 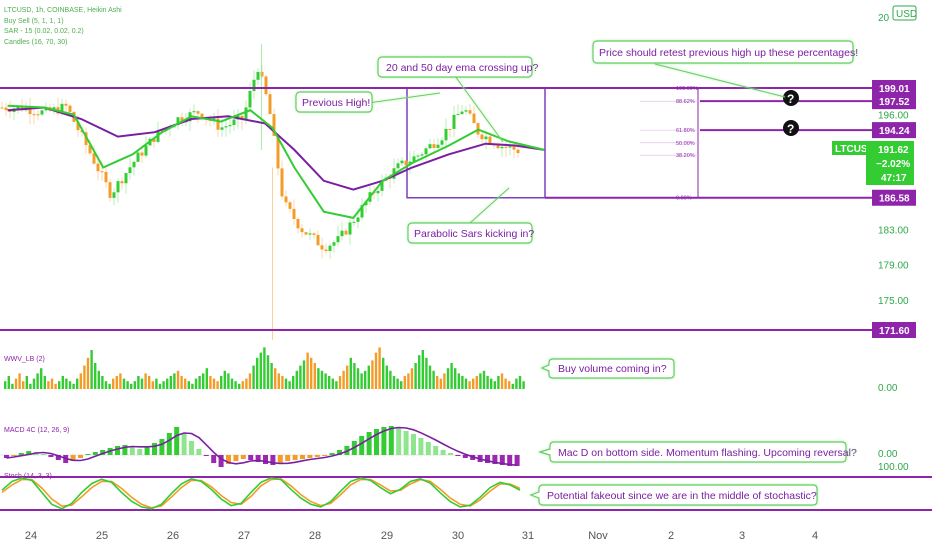 What do you see at coordinates (893, 209) in the screenshot?
I see `price-axis: 196.00 183.00 179.00 175.00` at bounding box center [893, 209].